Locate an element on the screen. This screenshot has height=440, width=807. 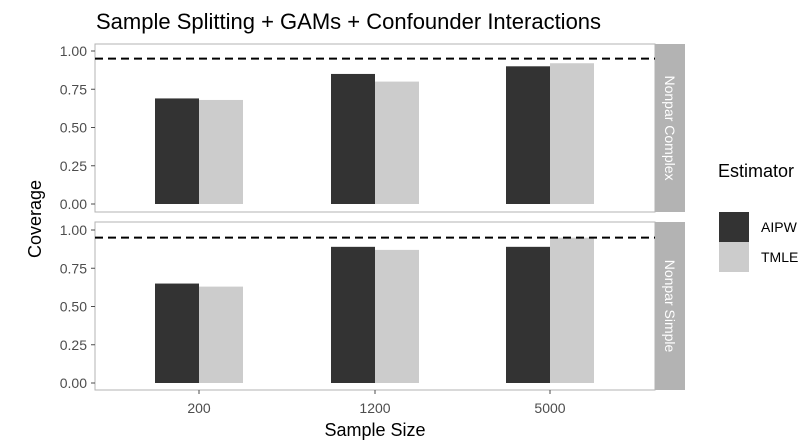
facet-strip-label: Nonpar Complex is located at coordinates (670, 127).